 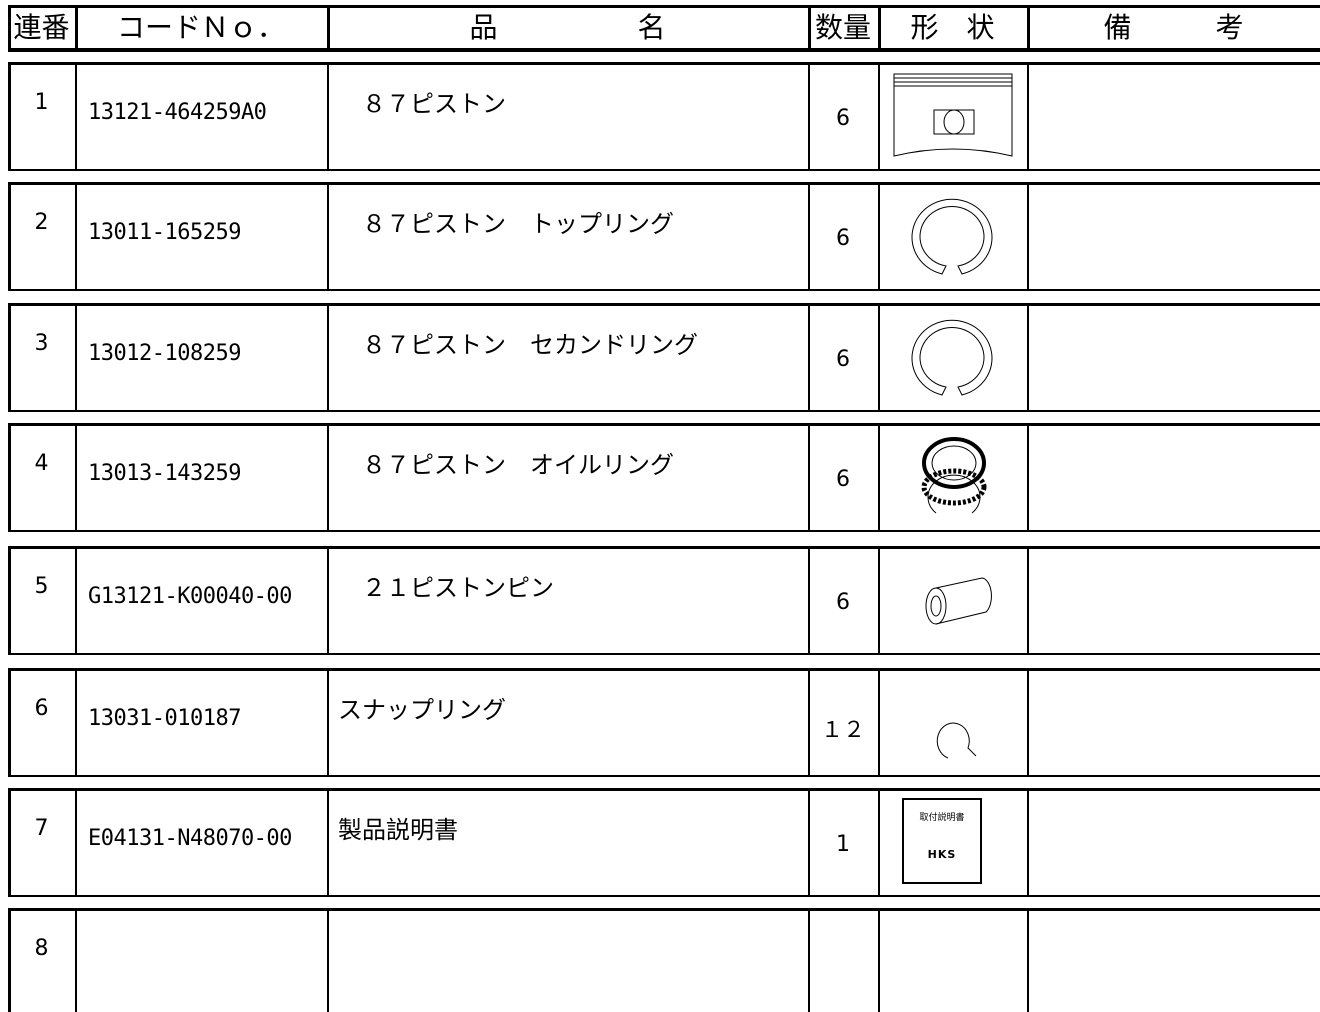 I want to click on part-name: スナップリング, so click(x=422, y=710).